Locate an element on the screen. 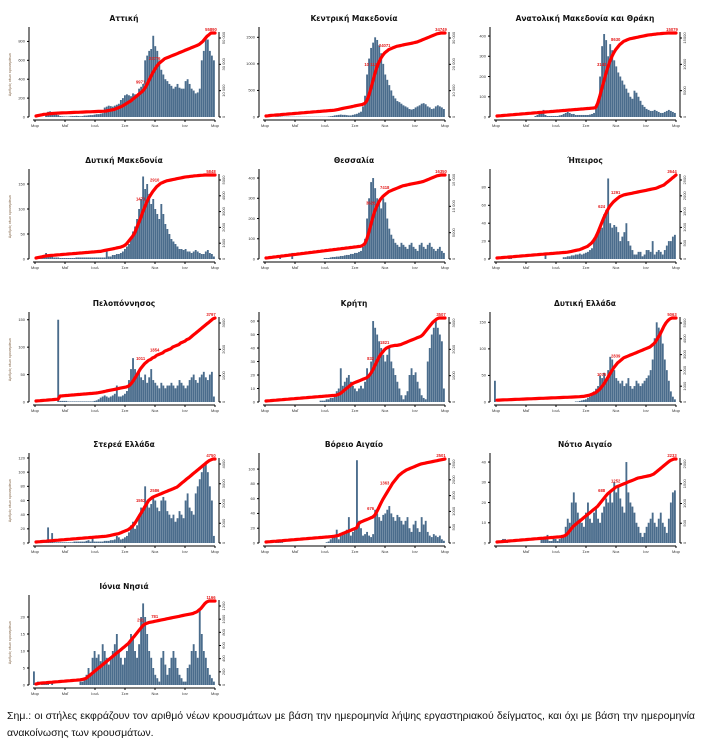 The height and width of the screenshot is (756, 701). y2-tick-label: 10 000 is located at coordinates (223, 90).